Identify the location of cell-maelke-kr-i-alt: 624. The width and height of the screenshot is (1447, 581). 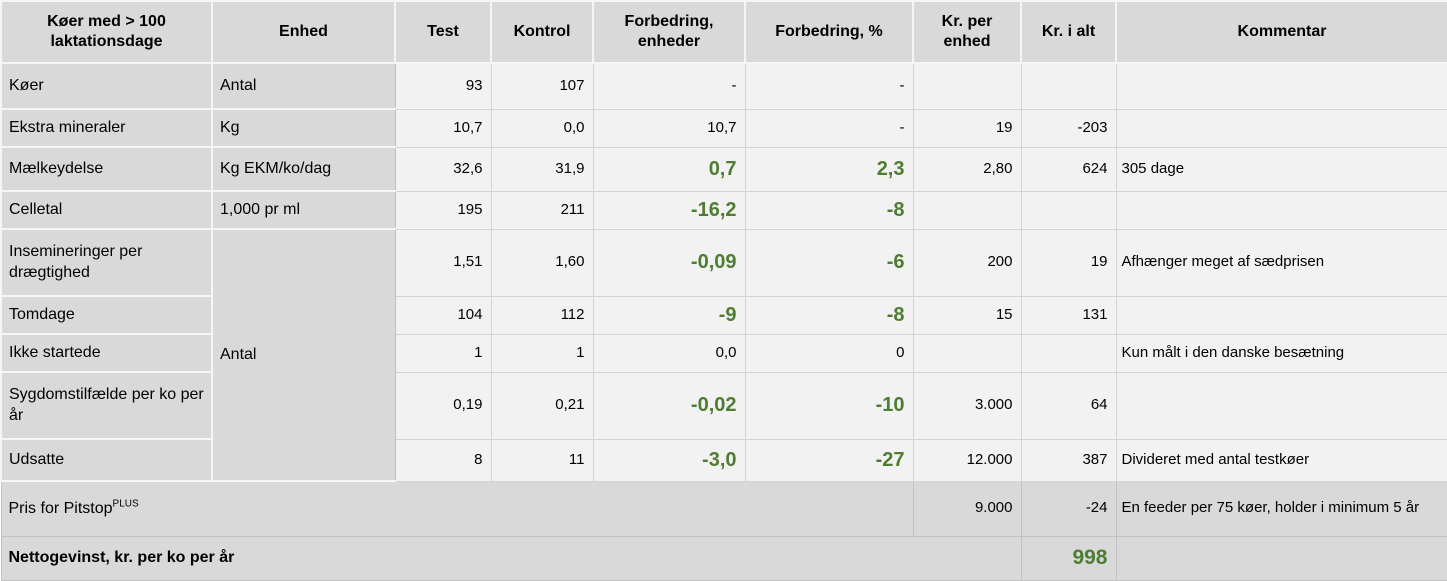
(1068, 169).